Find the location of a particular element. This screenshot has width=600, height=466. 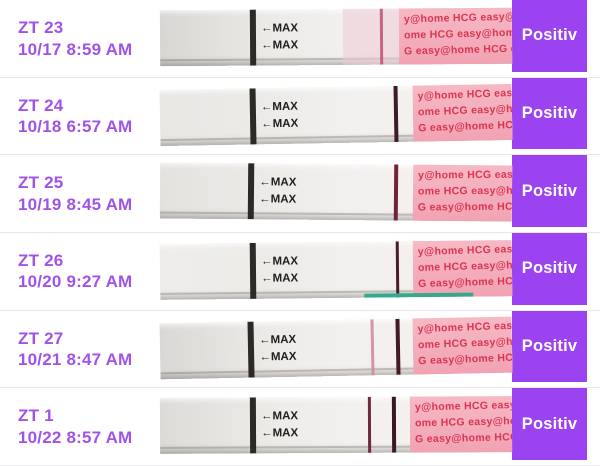

row-label-block: ZT 24 10/18 6:57 AM is located at coordinates (80, 108).